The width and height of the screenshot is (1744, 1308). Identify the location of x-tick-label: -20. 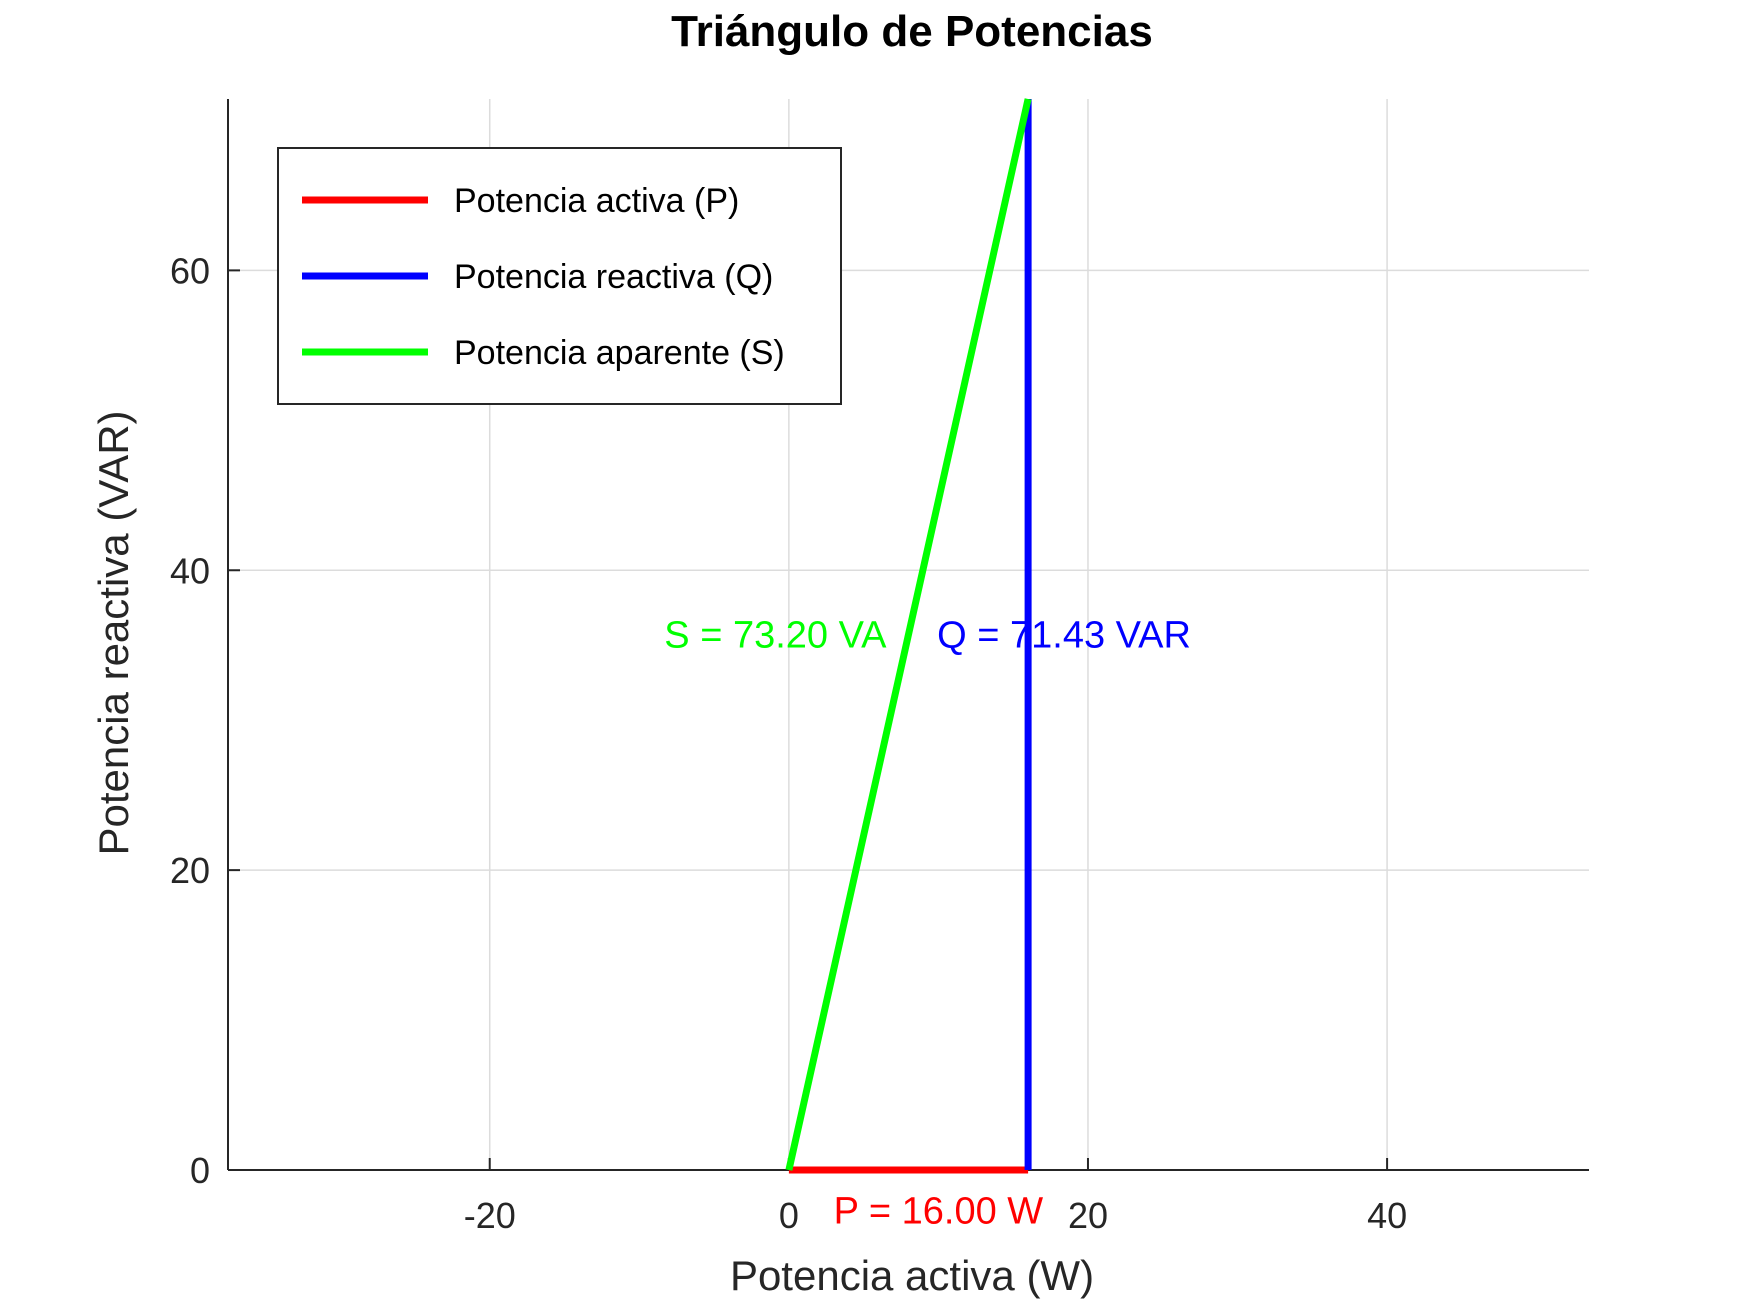
(490, 1215).